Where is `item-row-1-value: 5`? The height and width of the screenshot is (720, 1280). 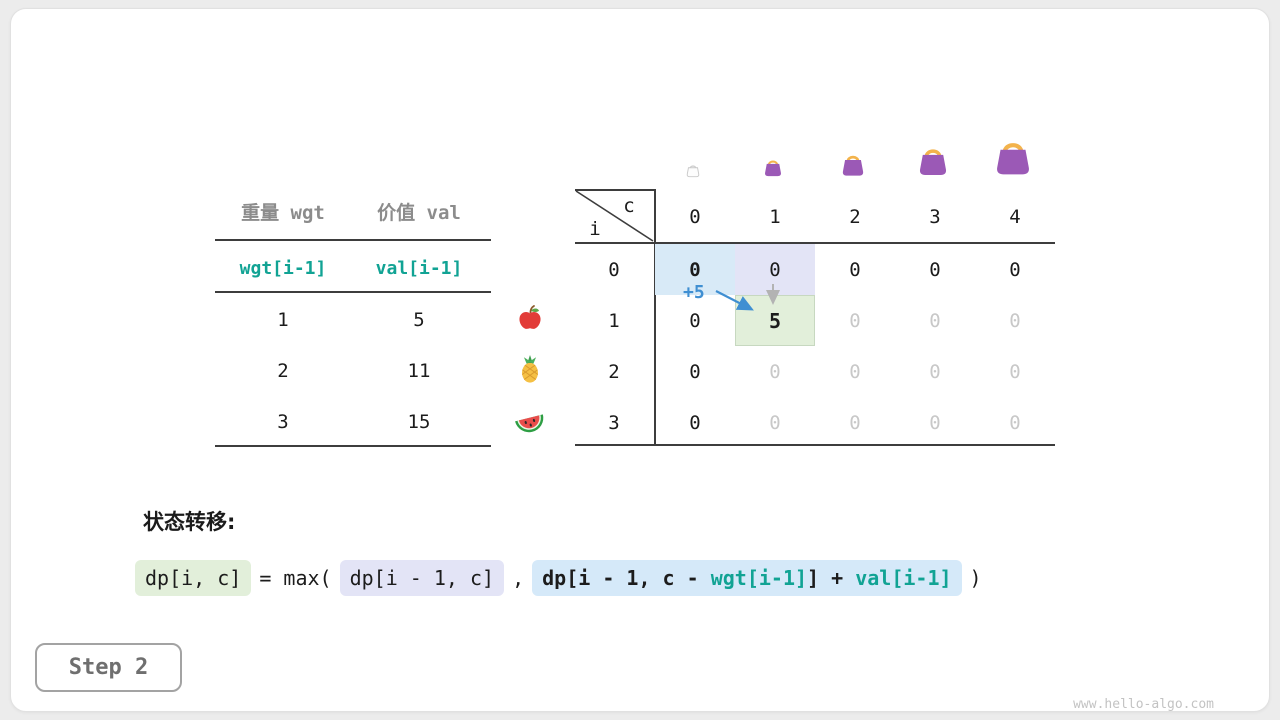
item-row-1-value: 5 is located at coordinates (419, 320).